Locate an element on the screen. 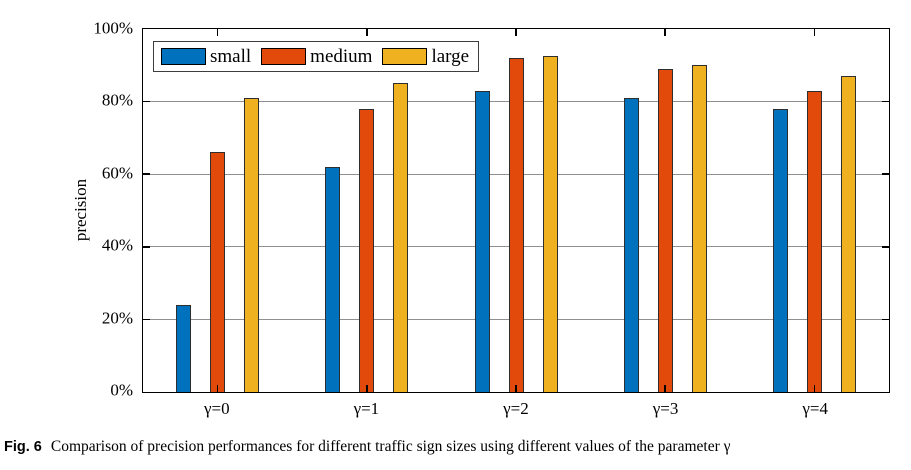  x-axis-tick-labels: γ=0 γ=1 γ=2 γ=3 γ=4 is located at coordinates (516, 409).